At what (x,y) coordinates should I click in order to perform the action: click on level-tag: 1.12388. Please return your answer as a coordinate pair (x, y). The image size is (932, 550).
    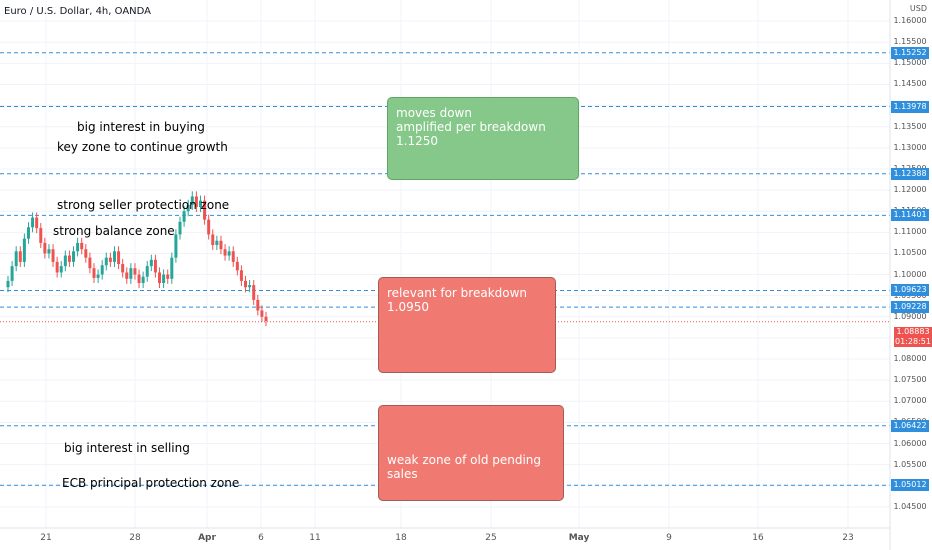
    Looking at the image, I should click on (910, 173).